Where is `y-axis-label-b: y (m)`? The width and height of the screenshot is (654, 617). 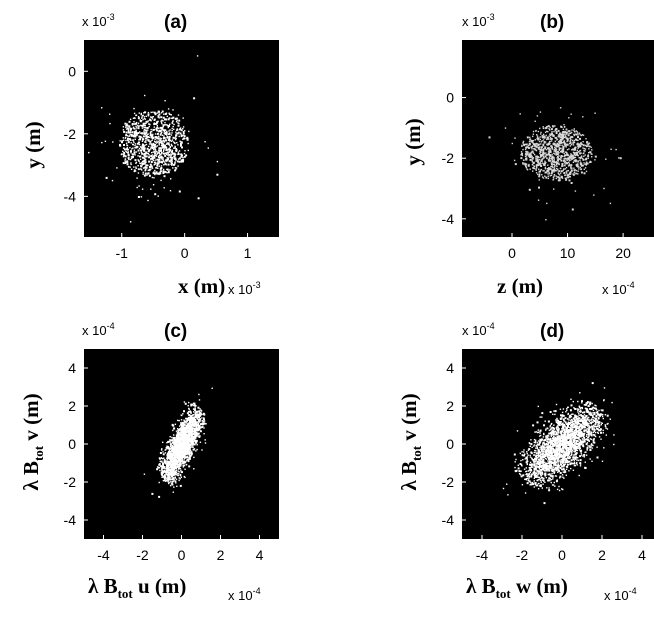 y-axis-label-b: y (m) is located at coordinates (413, 141).